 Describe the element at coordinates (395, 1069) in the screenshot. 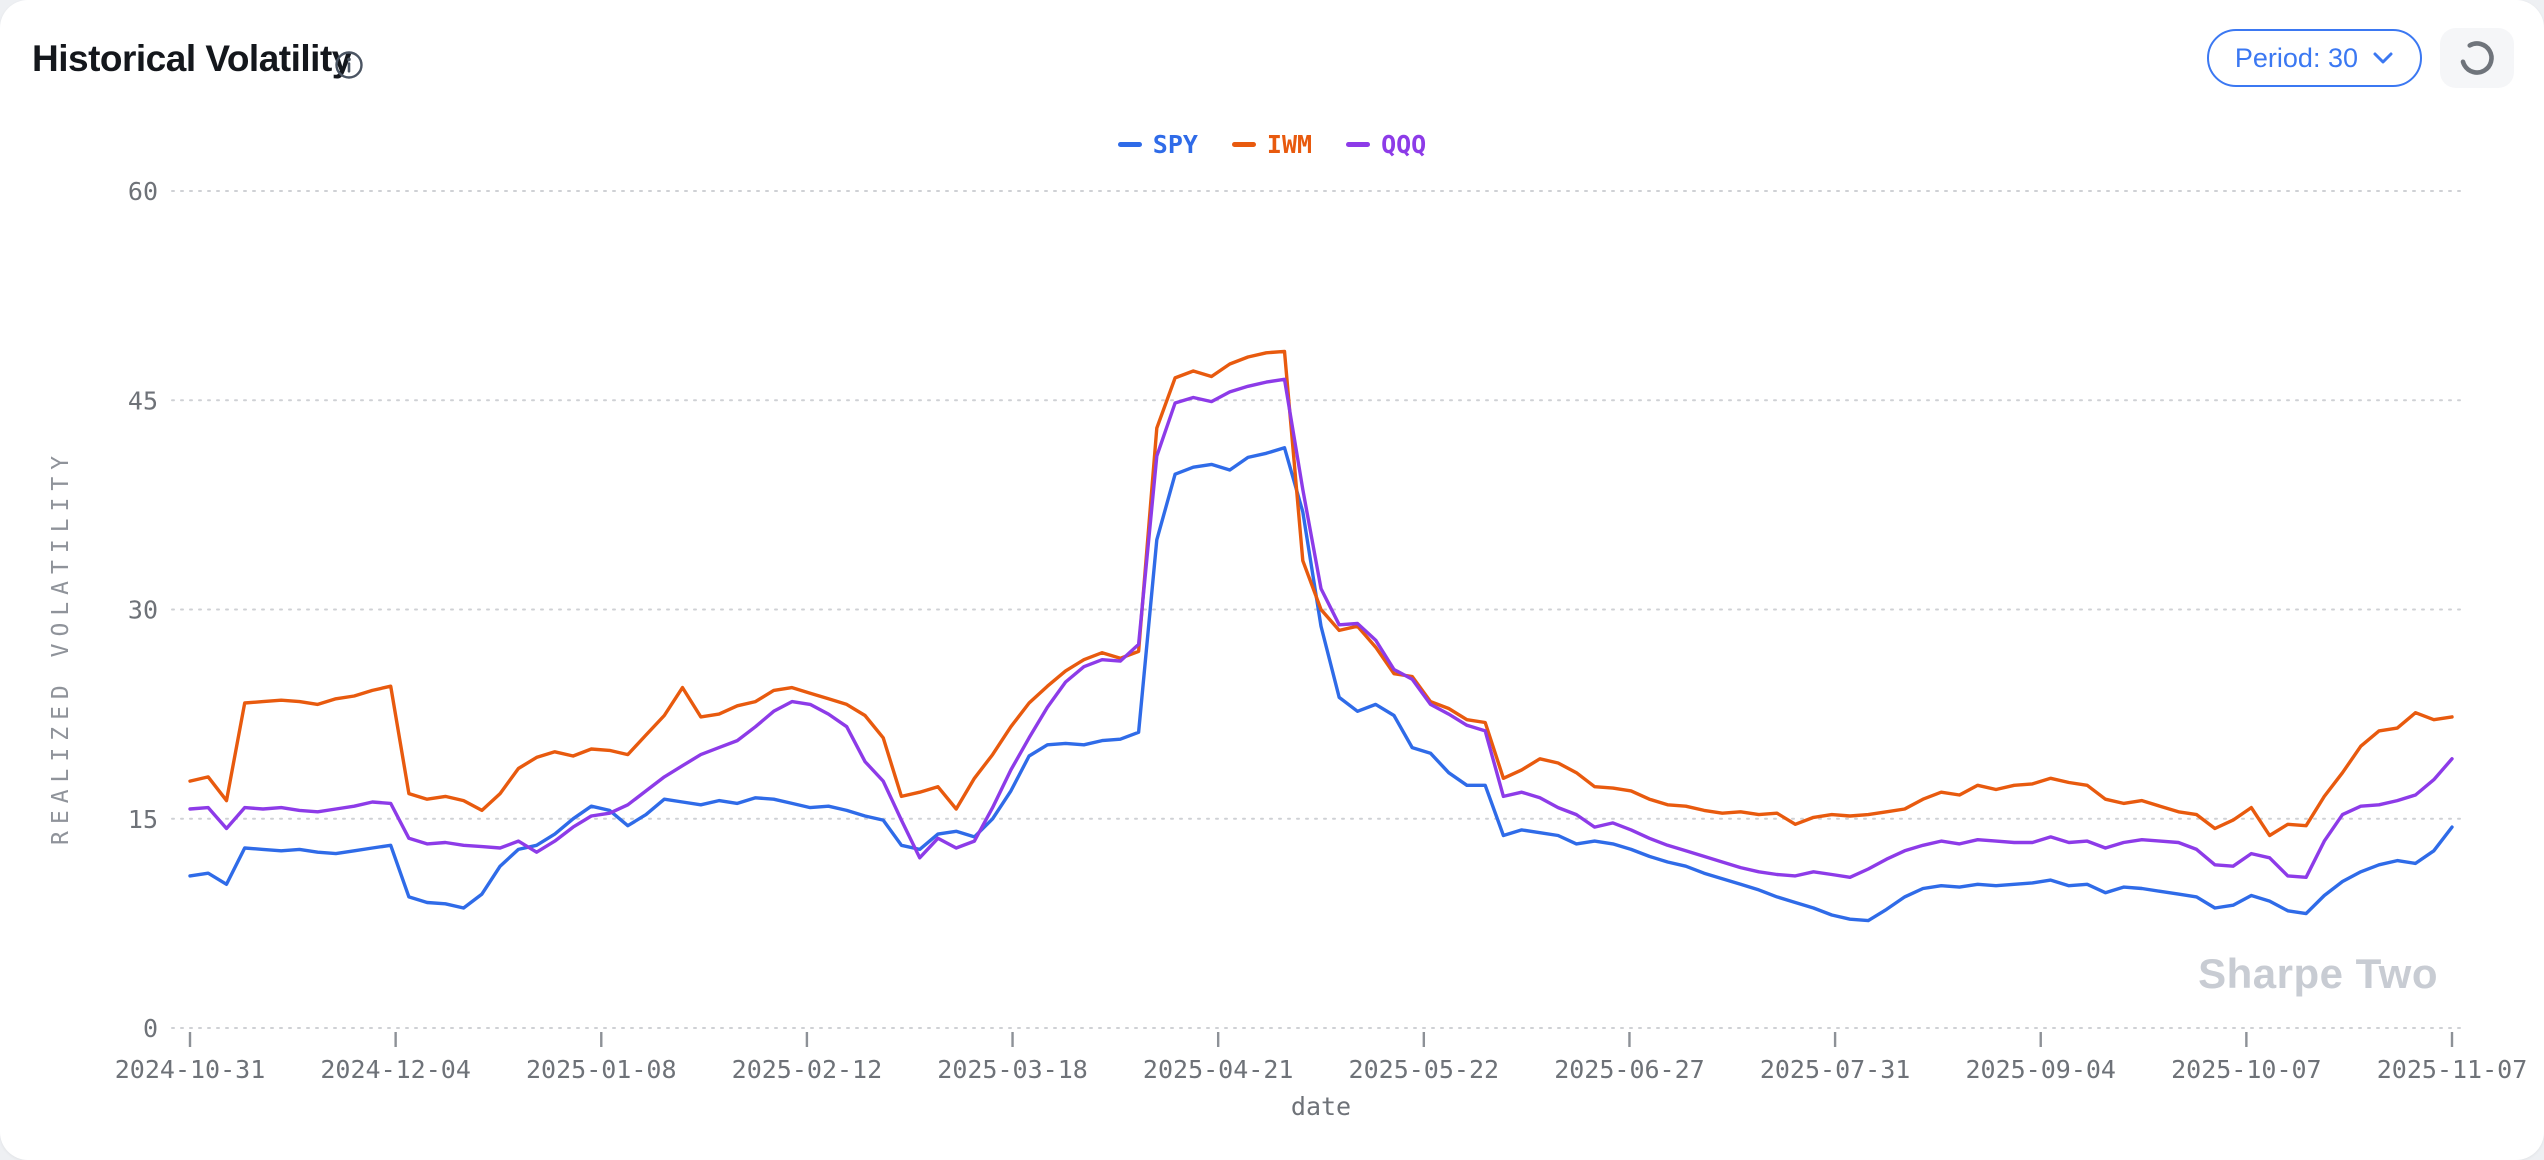

I see `x-tick-label: 2024-12-04` at that location.